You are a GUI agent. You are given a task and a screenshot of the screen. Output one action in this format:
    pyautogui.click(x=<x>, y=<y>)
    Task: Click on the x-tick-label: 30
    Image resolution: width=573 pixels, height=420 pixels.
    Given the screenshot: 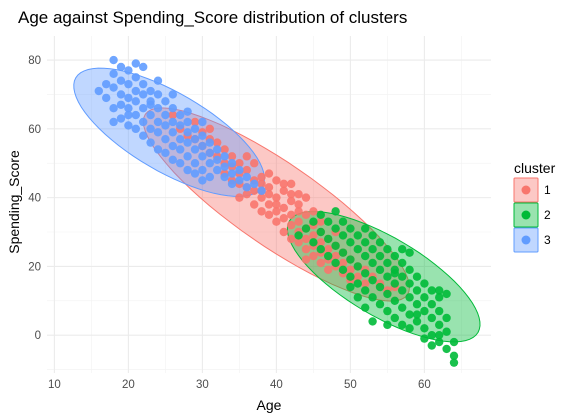 What is the action you would take?
    pyautogui.click(x=202, y=385)
    